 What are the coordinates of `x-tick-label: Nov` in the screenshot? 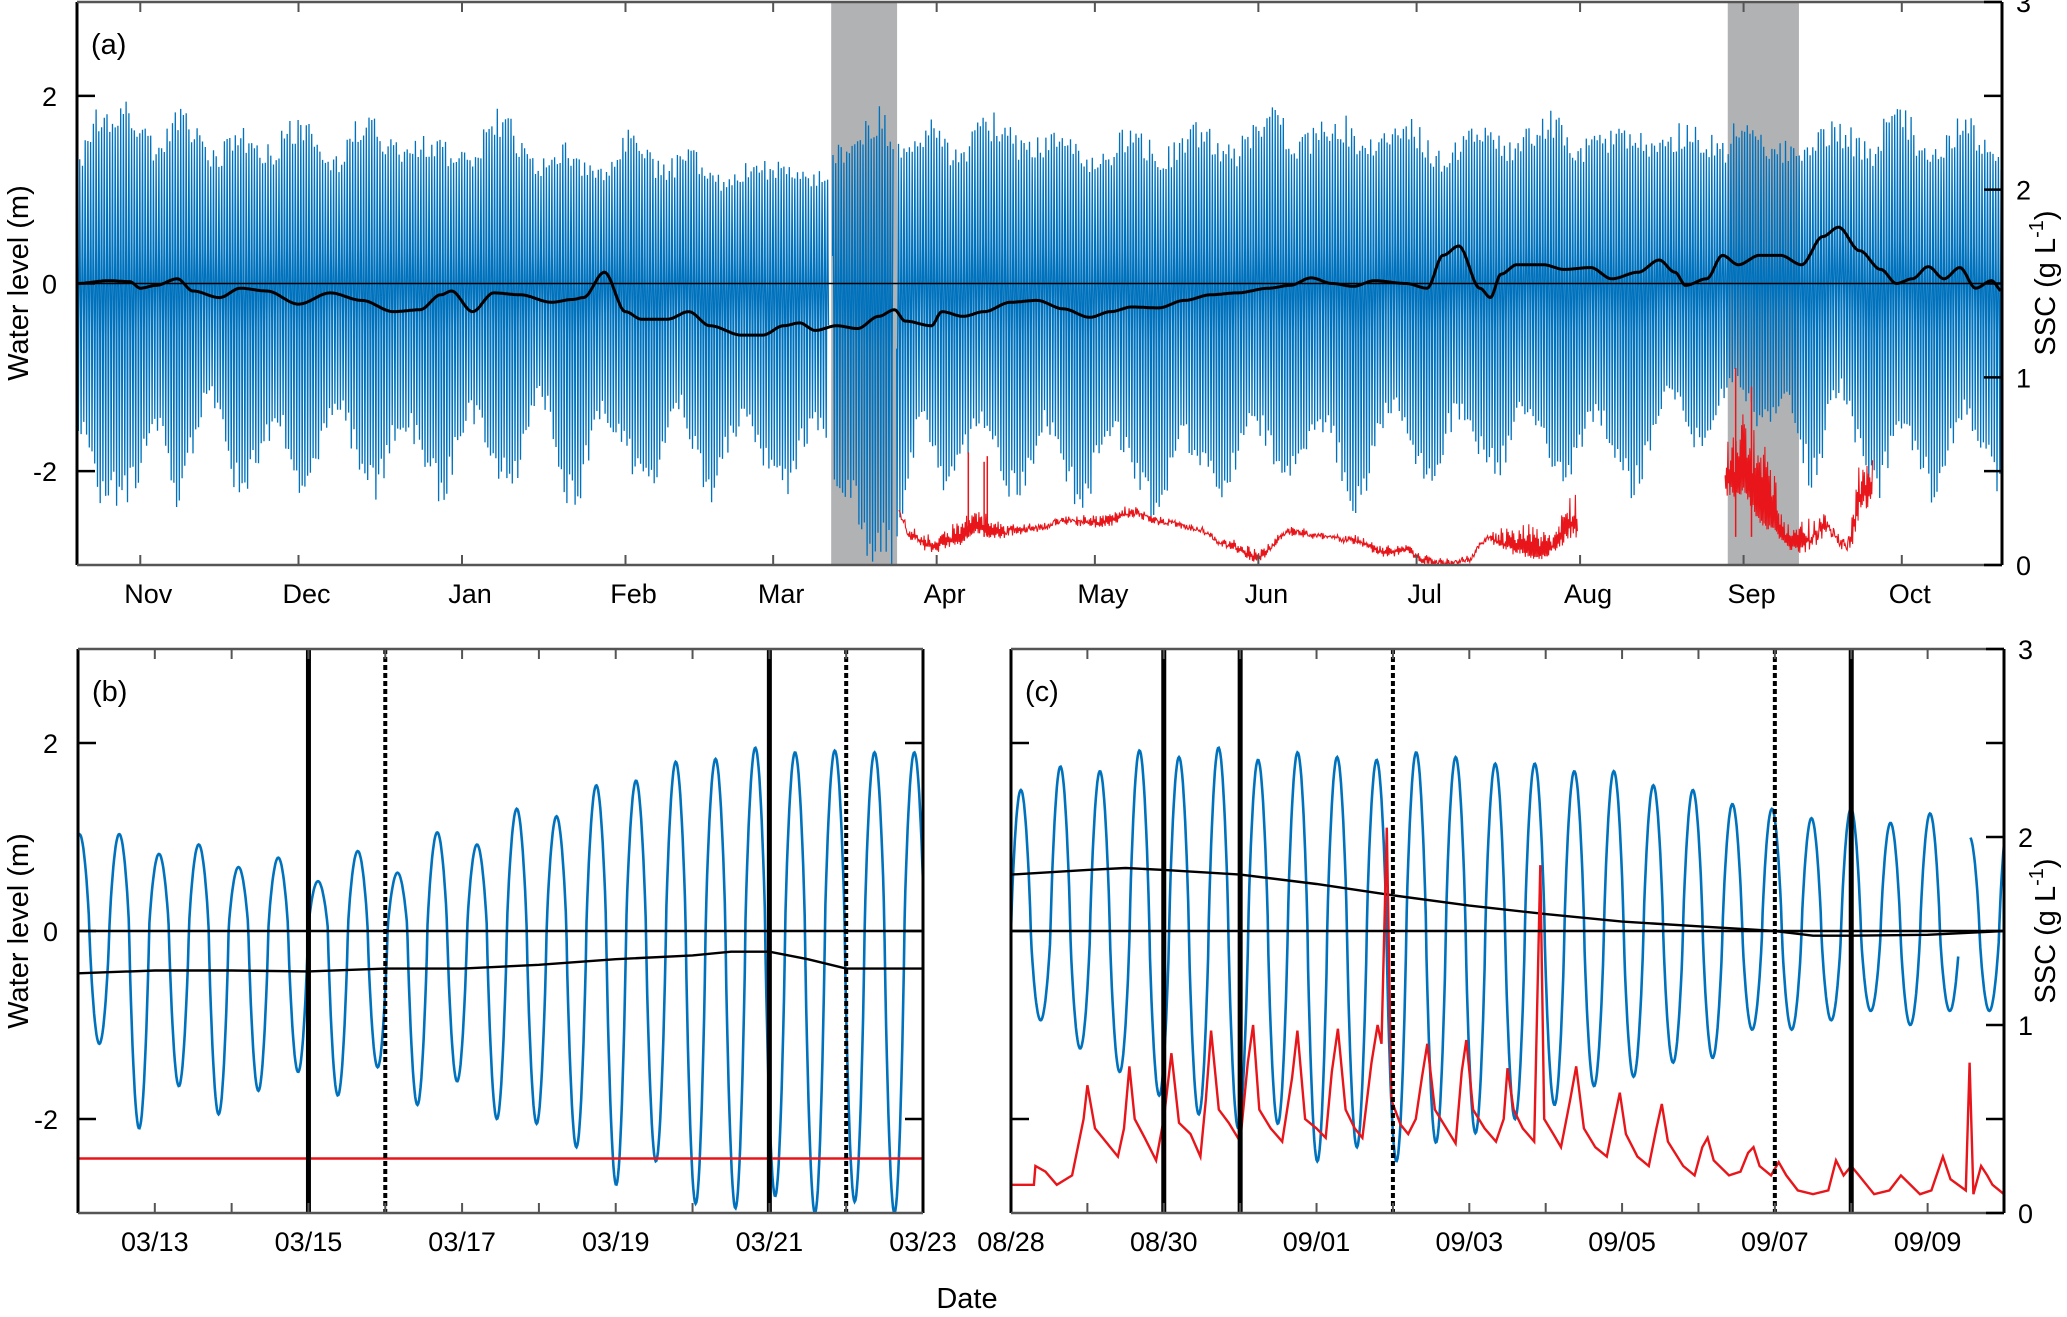 It's located at (148, 594).